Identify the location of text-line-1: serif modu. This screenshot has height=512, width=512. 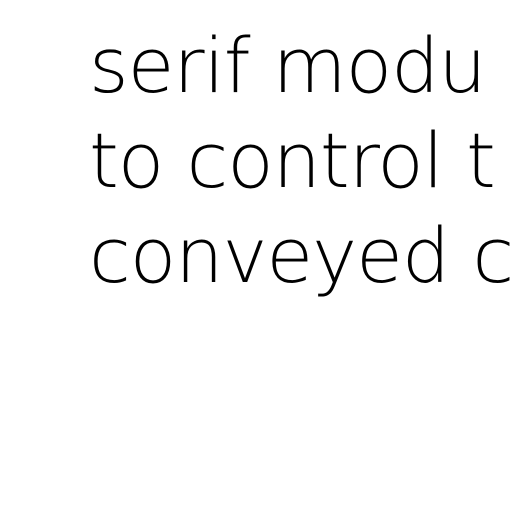
(288, 65).